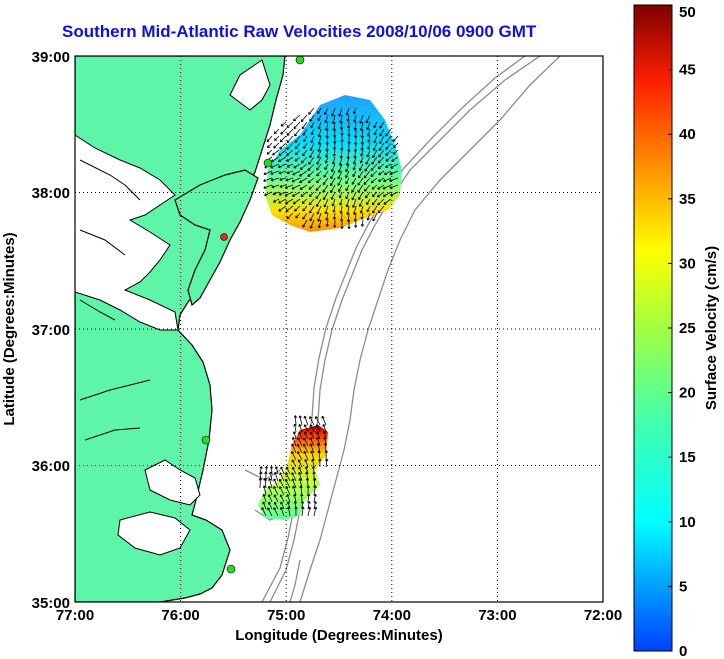  Describe the element at coordinates (231, 569) in the screenshot. I see `site-marker` at that location.